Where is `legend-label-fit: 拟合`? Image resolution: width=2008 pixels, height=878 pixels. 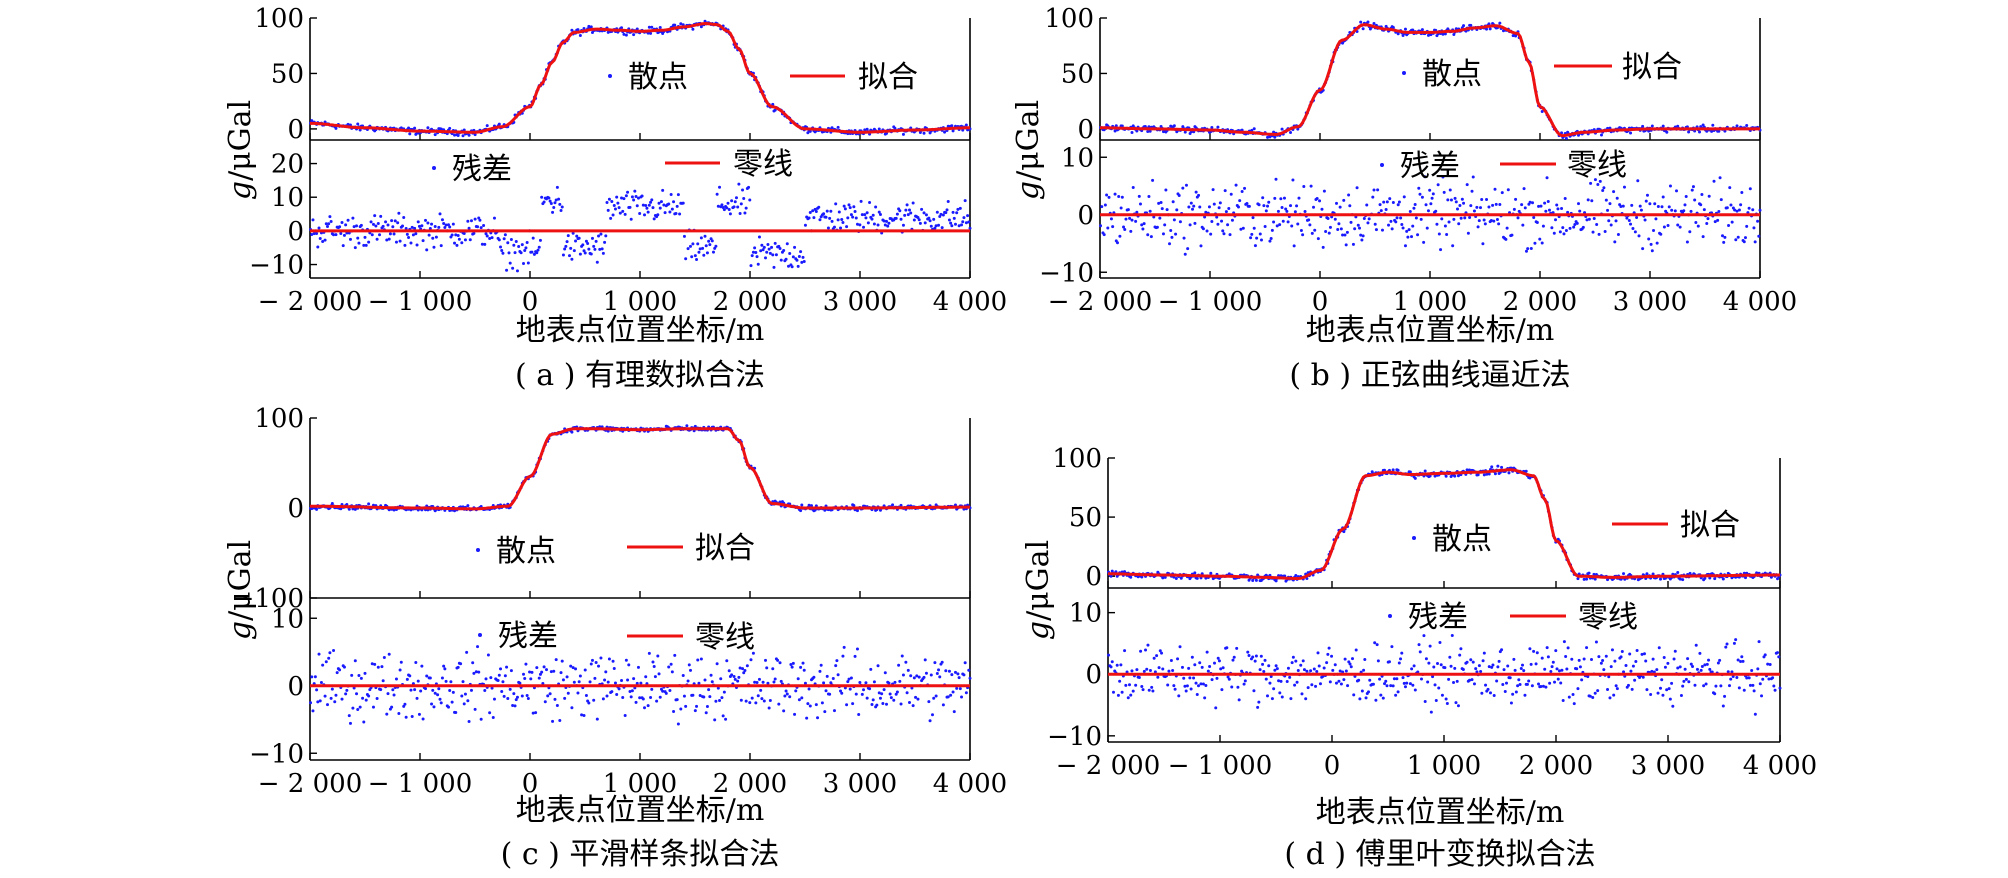 legend-label-fit: 拟合 is located at coordinates (725, 548).